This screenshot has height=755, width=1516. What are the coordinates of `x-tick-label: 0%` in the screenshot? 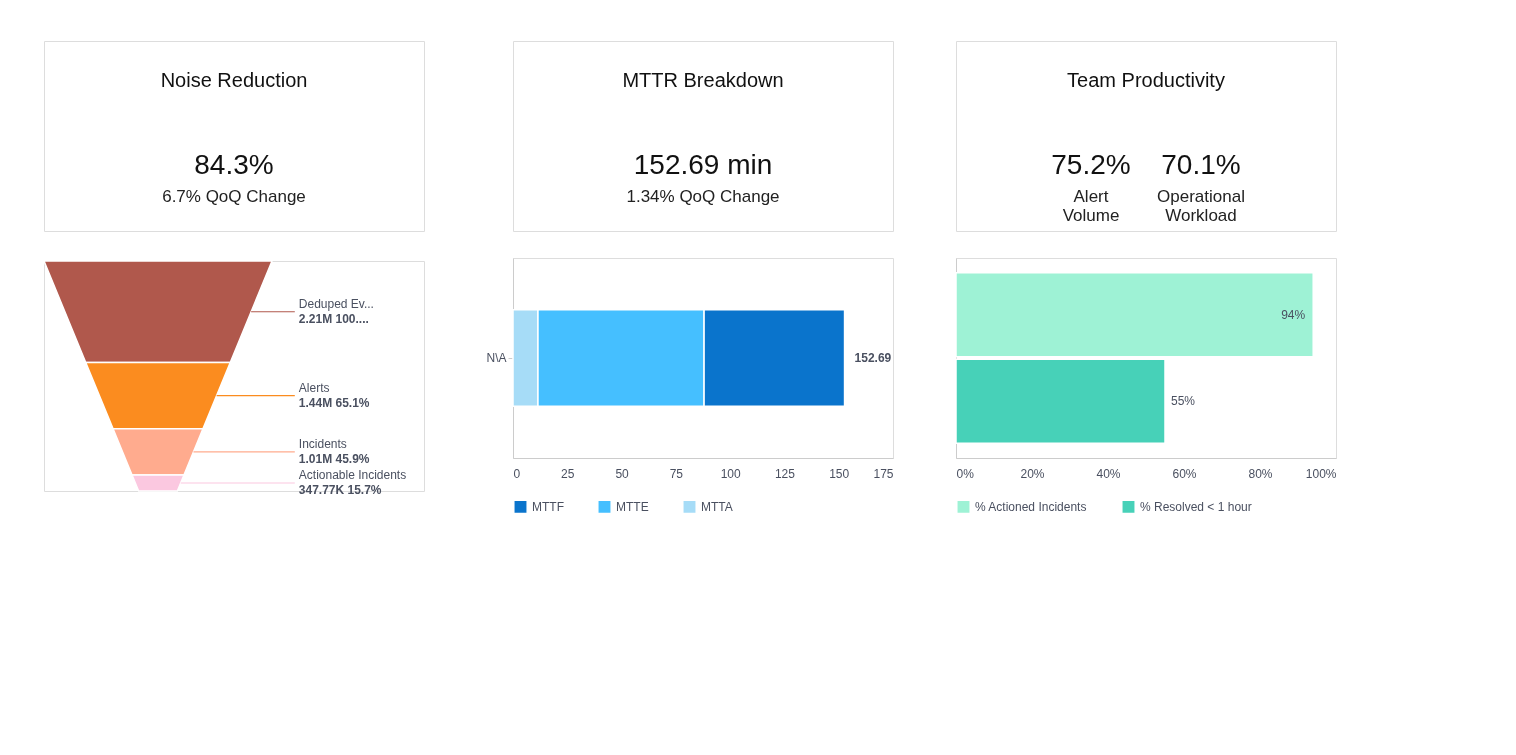 It's located at (965, 473).